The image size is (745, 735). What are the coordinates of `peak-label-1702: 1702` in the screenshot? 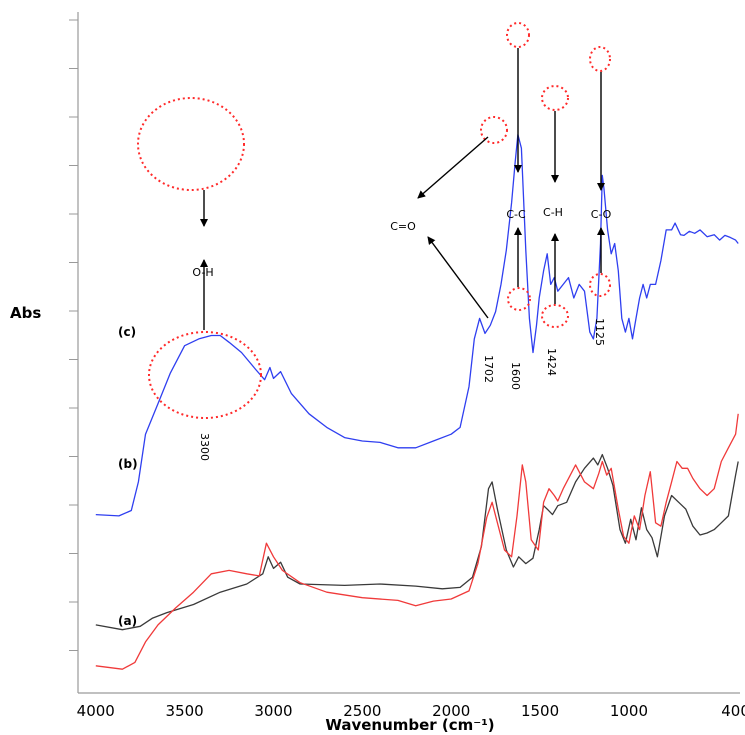 It's located at (488, 369).